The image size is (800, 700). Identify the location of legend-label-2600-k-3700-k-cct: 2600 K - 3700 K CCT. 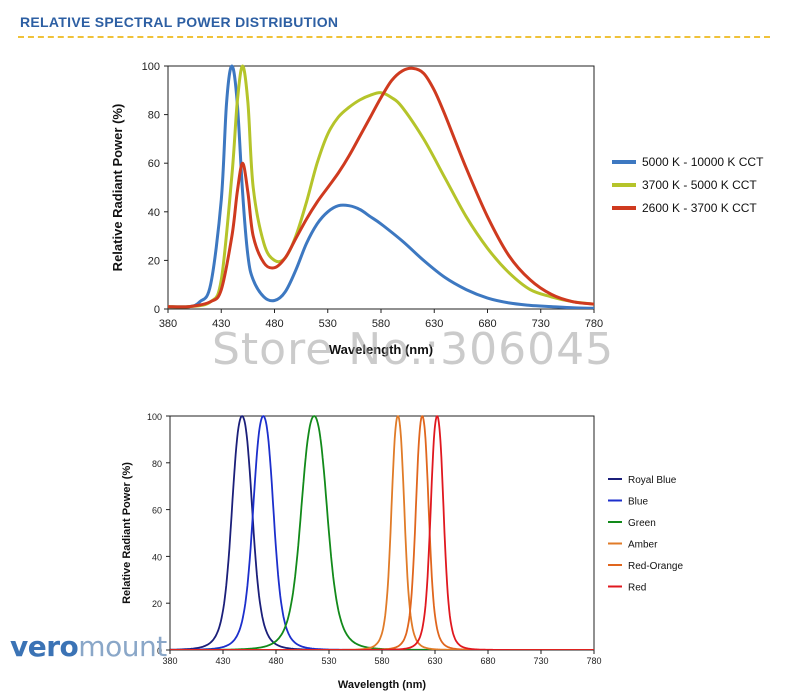
(699, 208).